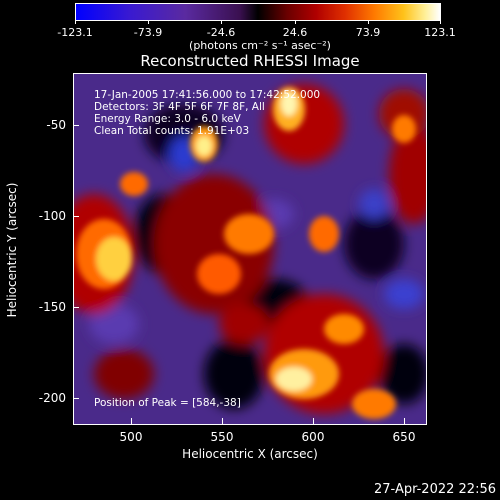  Describe the element at coordinates (75, 32) in the screenshot. I see `colorbar-tick-label: -123.1` at that location.